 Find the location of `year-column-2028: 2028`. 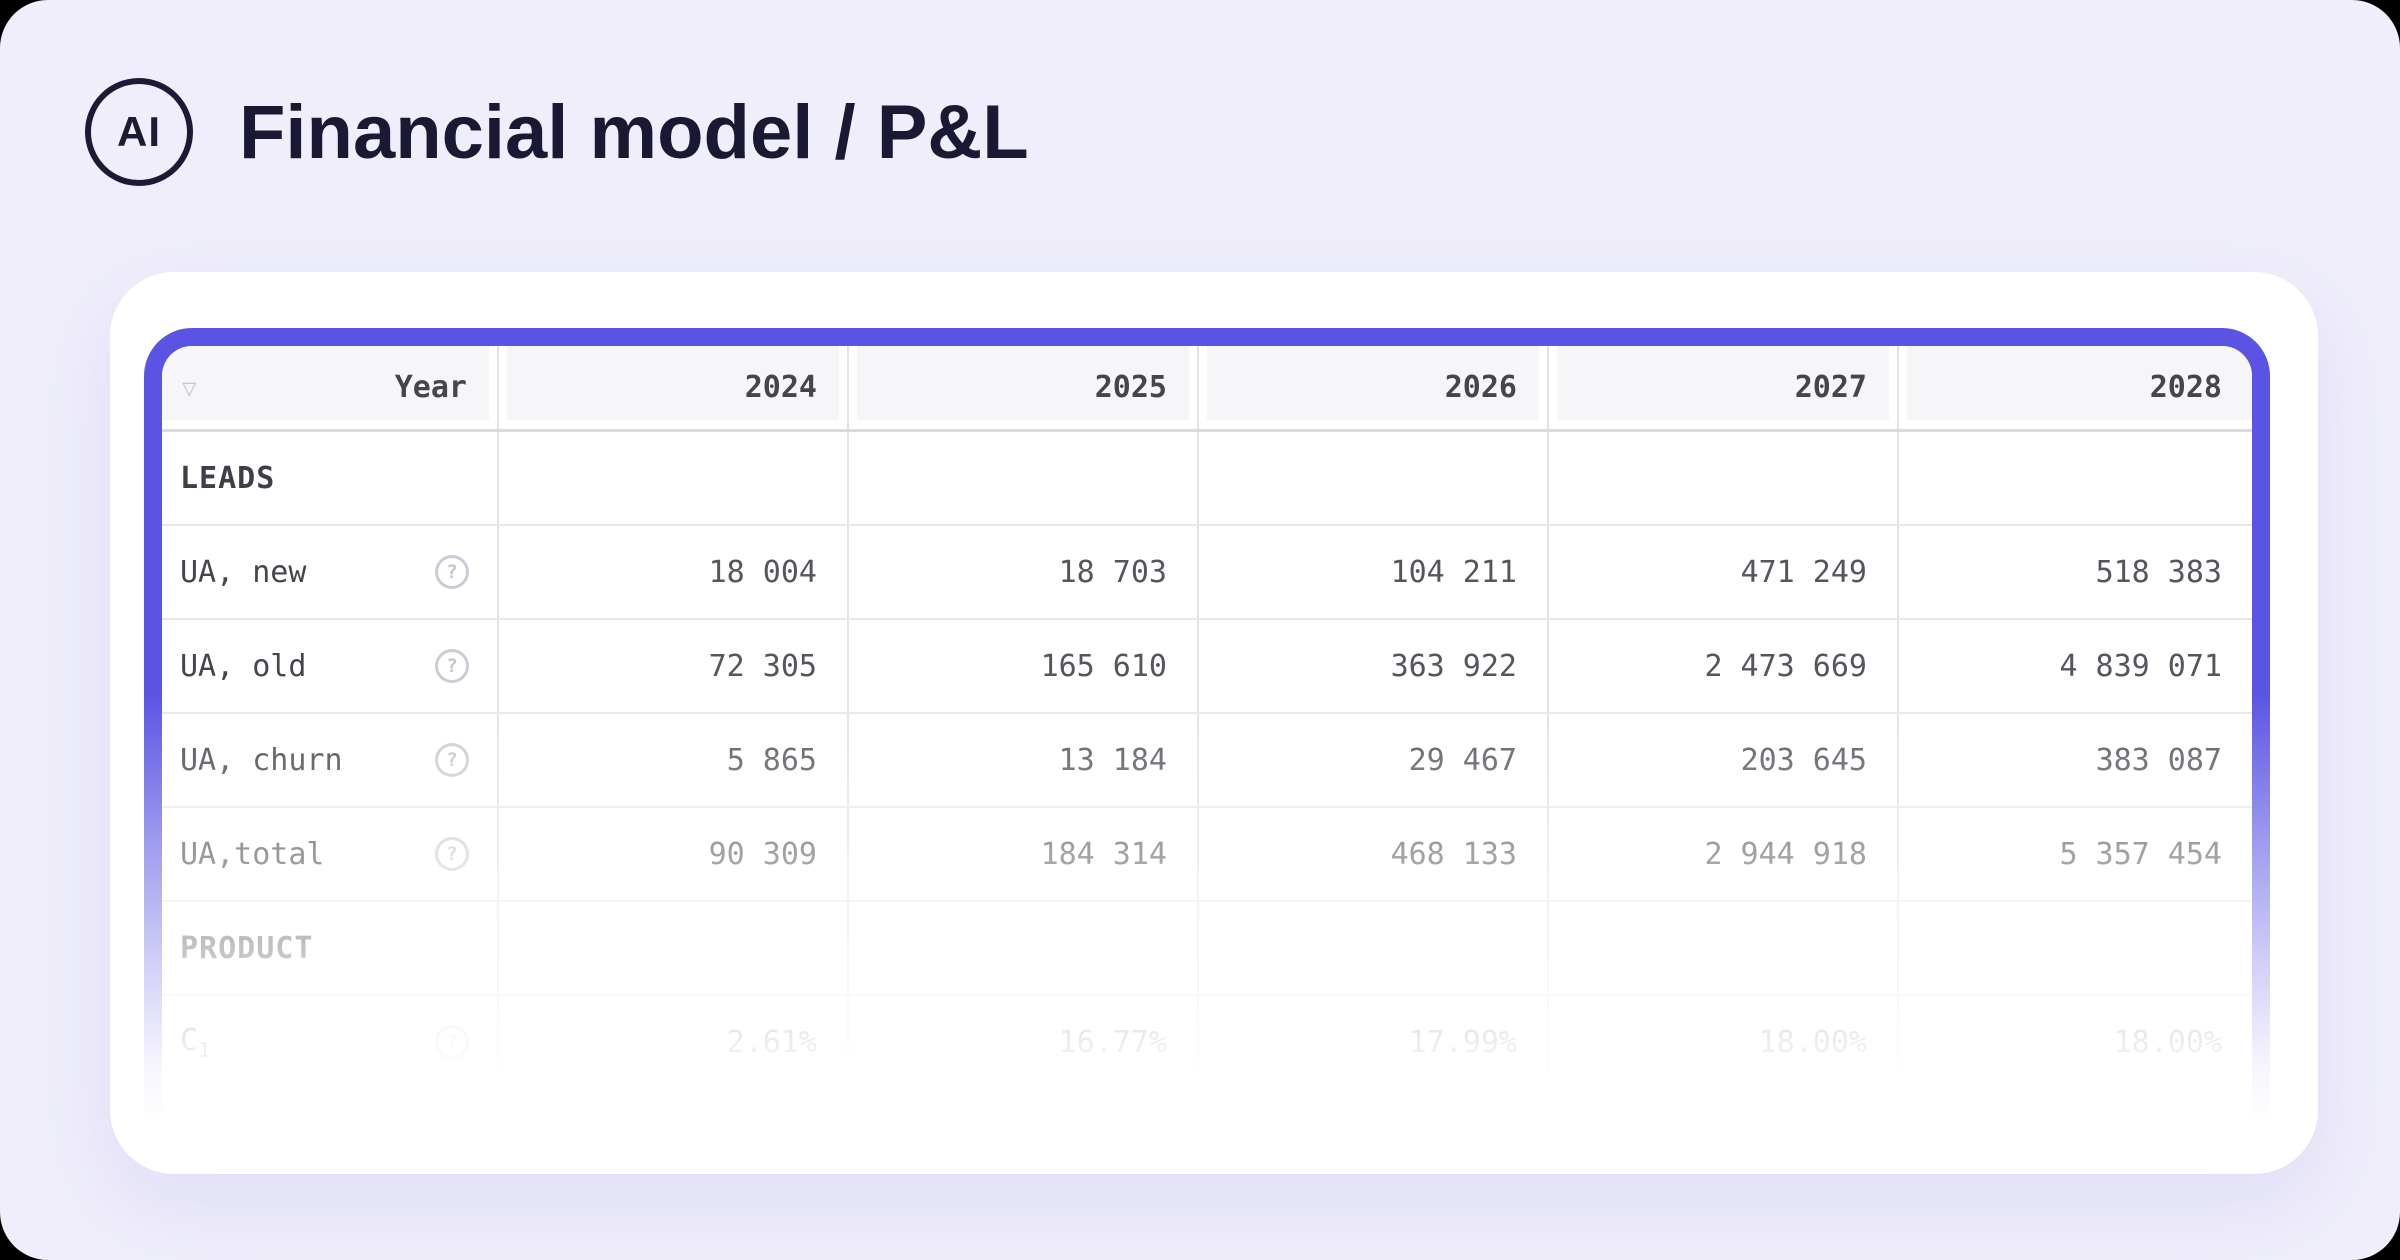

year-column-2028: 2028 is located at coordinates (2075, 387).